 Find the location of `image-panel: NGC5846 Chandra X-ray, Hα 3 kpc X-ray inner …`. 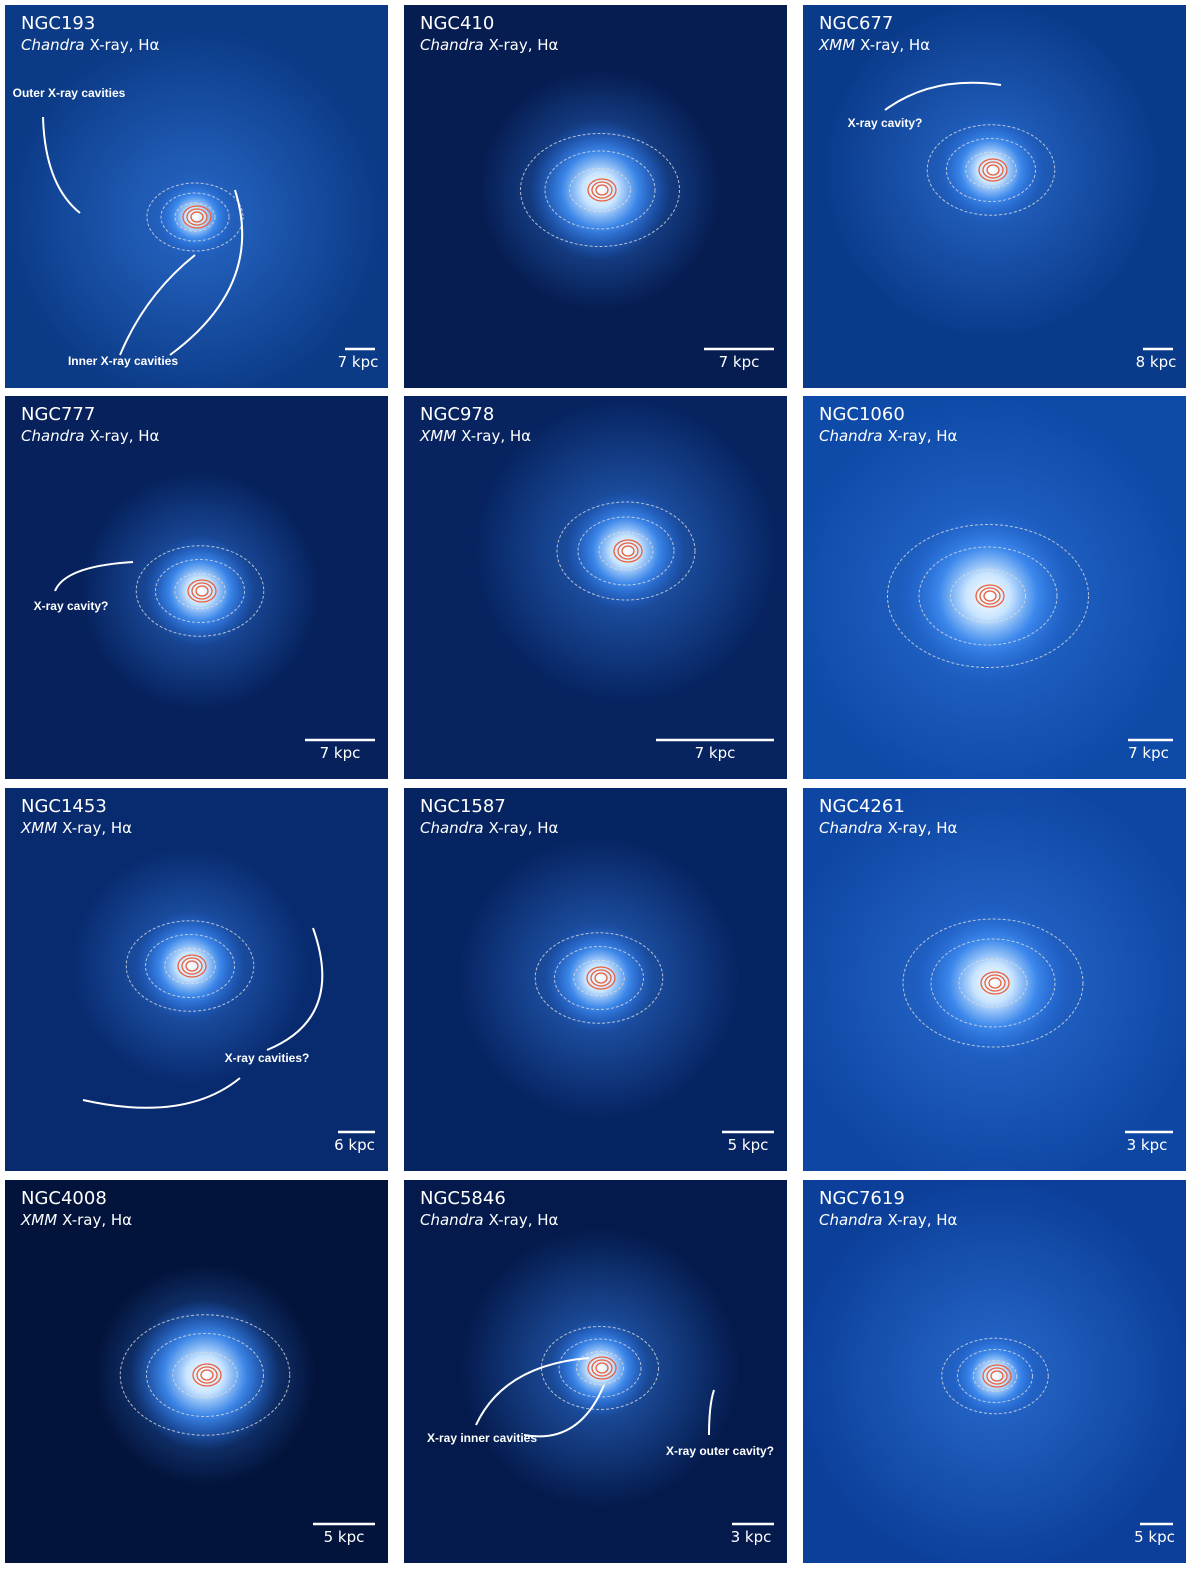

image-panel: NGC5846 Chandra X-ray, Hα 3 kpc X-ray inner … is located at coordinates (595, 1371).